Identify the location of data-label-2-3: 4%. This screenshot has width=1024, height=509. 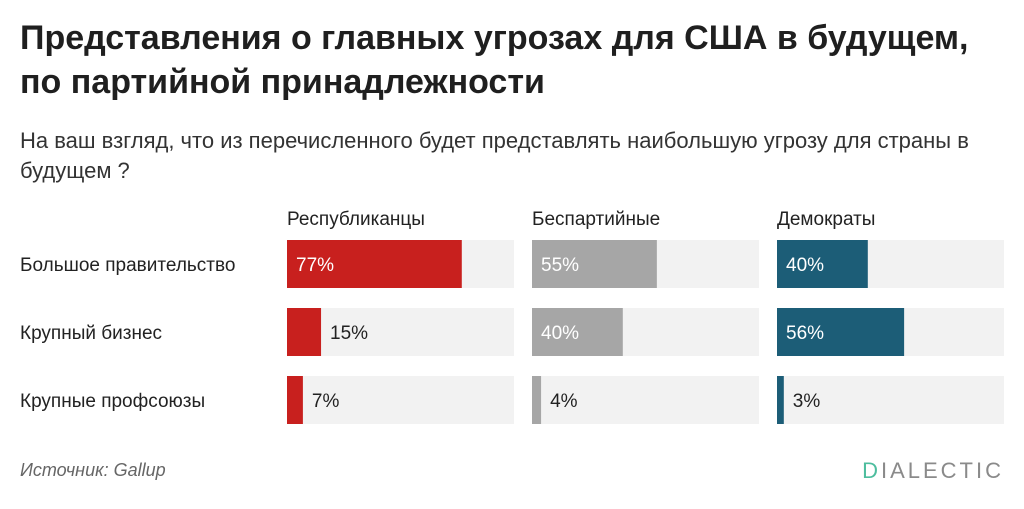
(564, 401).